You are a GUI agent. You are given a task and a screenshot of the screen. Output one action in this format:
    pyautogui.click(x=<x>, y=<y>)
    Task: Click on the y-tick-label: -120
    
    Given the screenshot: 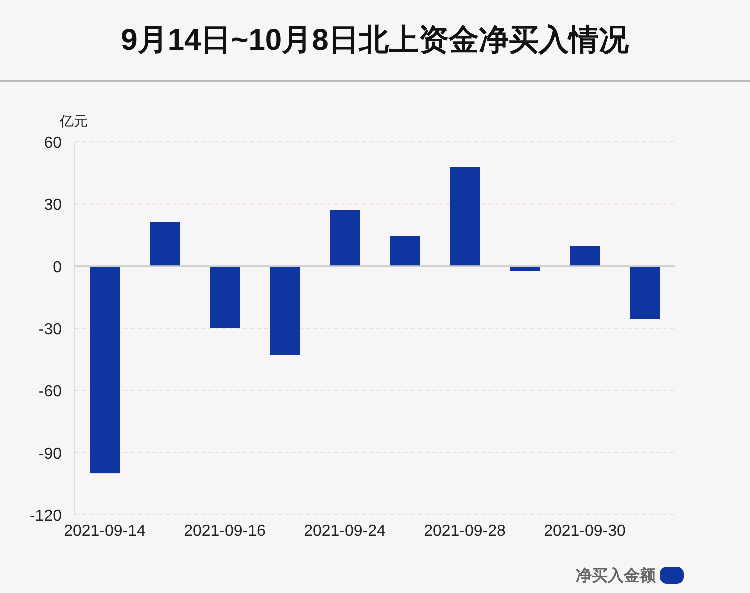 What is the action you would take?
    pyautogui.click(x=46, y=516)
    